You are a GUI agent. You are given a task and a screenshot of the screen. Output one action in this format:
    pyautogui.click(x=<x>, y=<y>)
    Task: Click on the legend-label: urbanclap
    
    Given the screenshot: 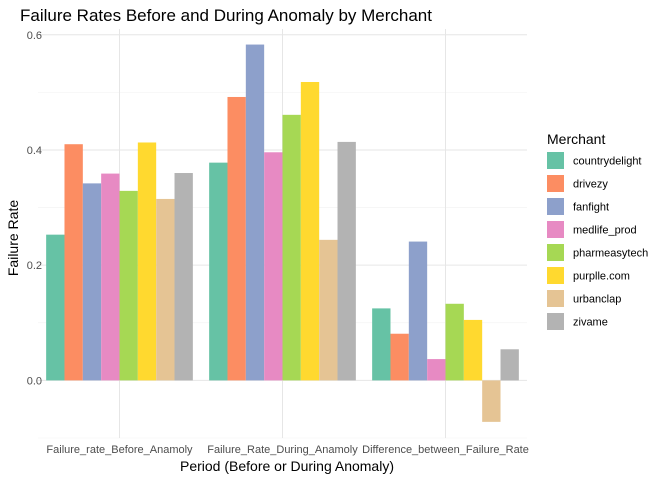 What is the action you would take?
    pyautogui.click(x=597, y=300)
    